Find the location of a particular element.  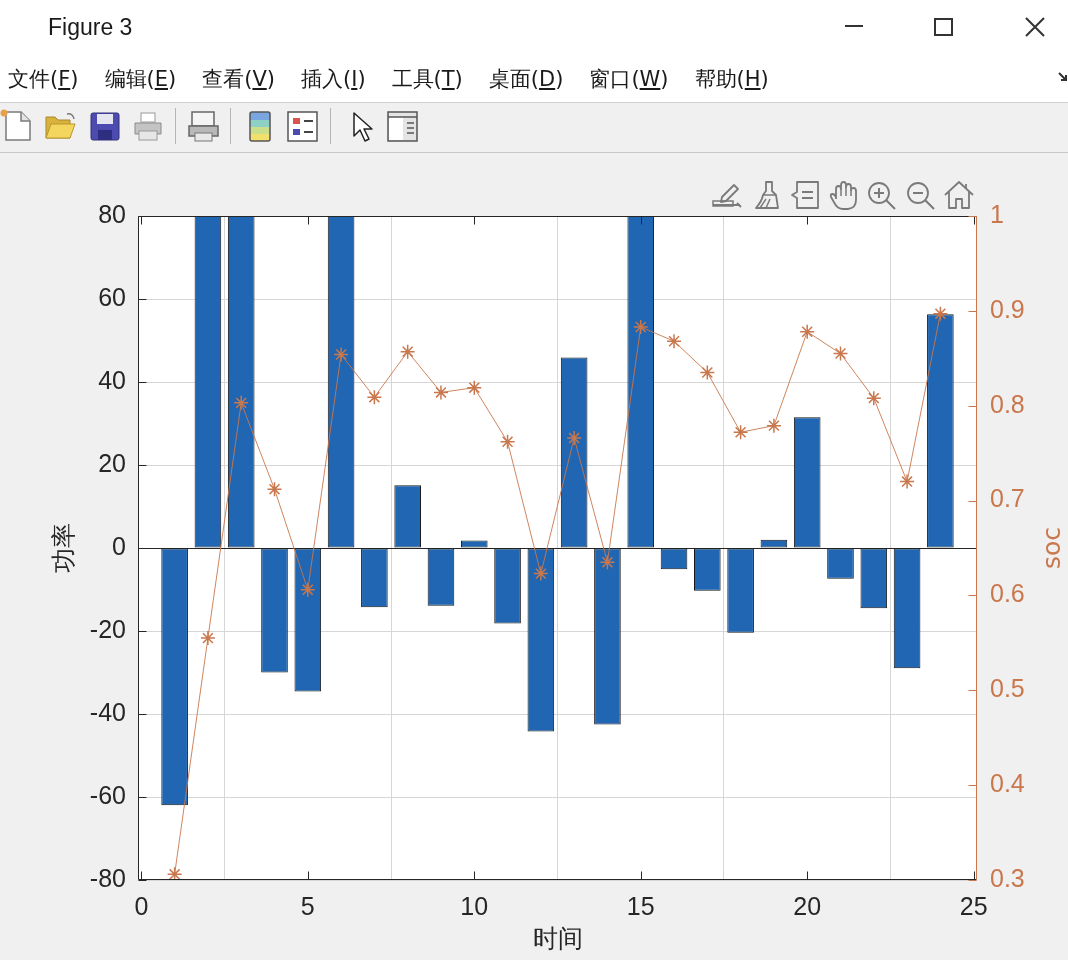

y2-tick-label: 0.6 is located at coordinates (1007, 593).